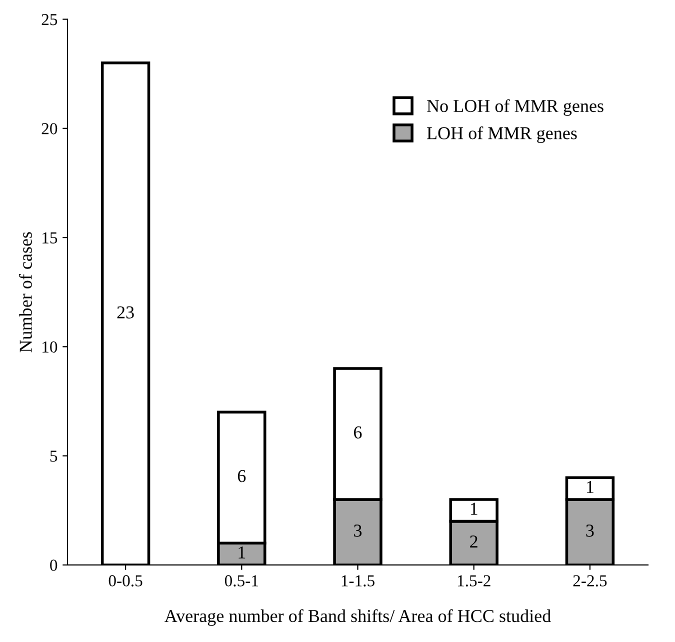  Describe the element at coordinates (125, 312) in the screenshot. I see `data-label: 23` at that location.